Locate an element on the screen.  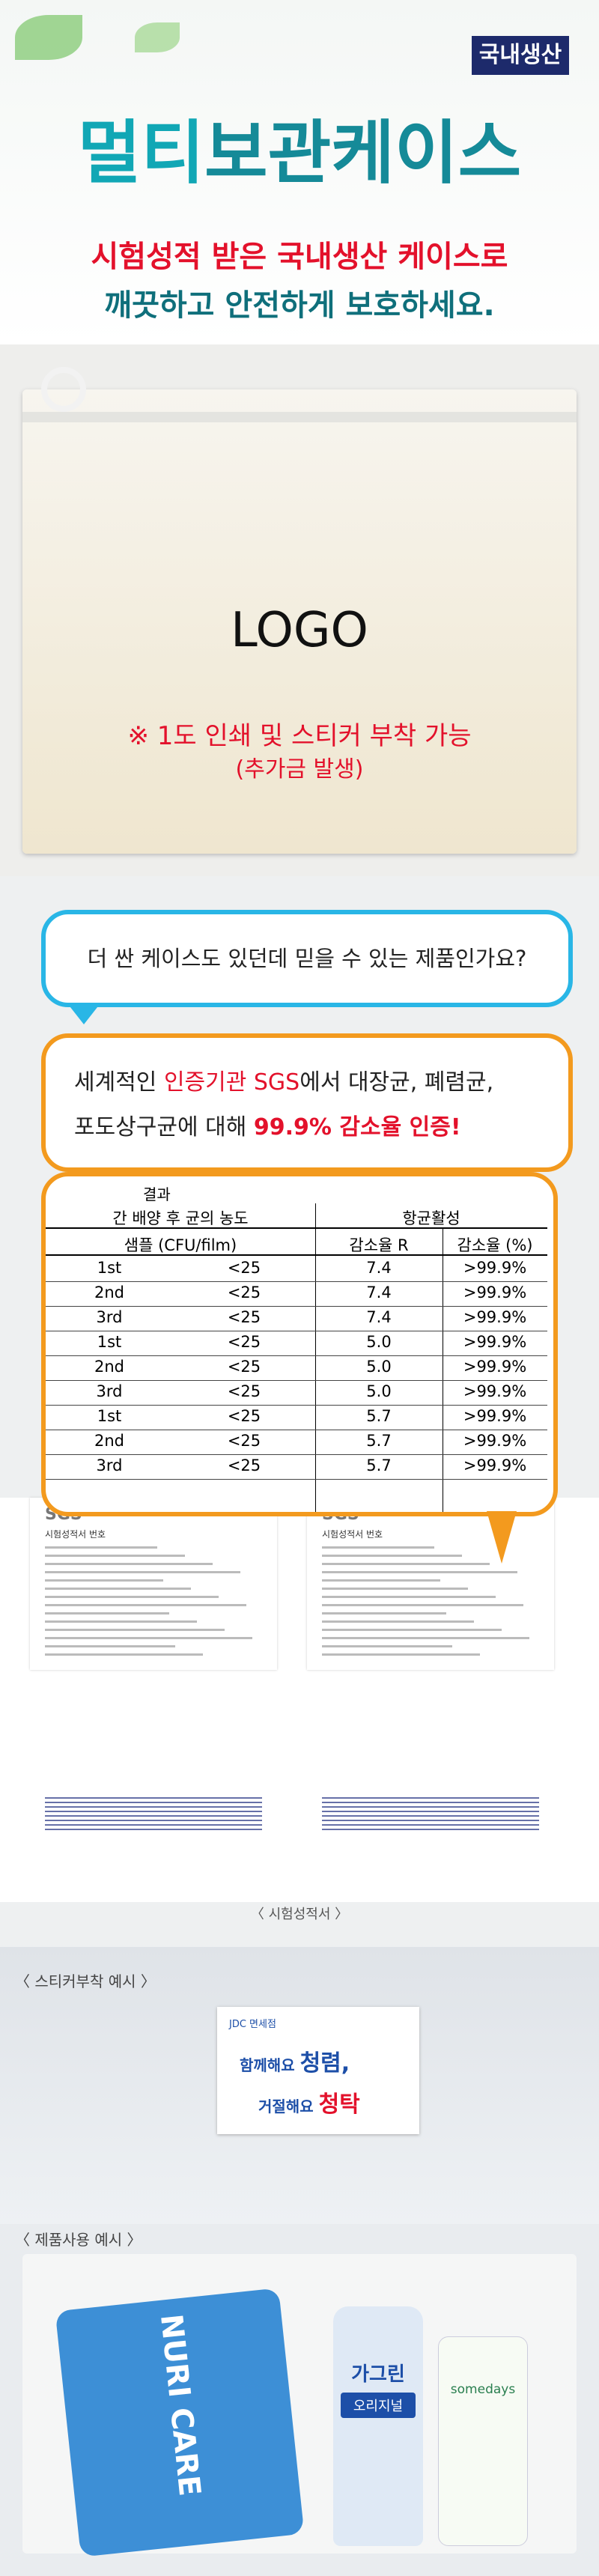
note: ※ 1도 인쇄 및 스티커 부착 가능 is located at coordinates (299, 736).